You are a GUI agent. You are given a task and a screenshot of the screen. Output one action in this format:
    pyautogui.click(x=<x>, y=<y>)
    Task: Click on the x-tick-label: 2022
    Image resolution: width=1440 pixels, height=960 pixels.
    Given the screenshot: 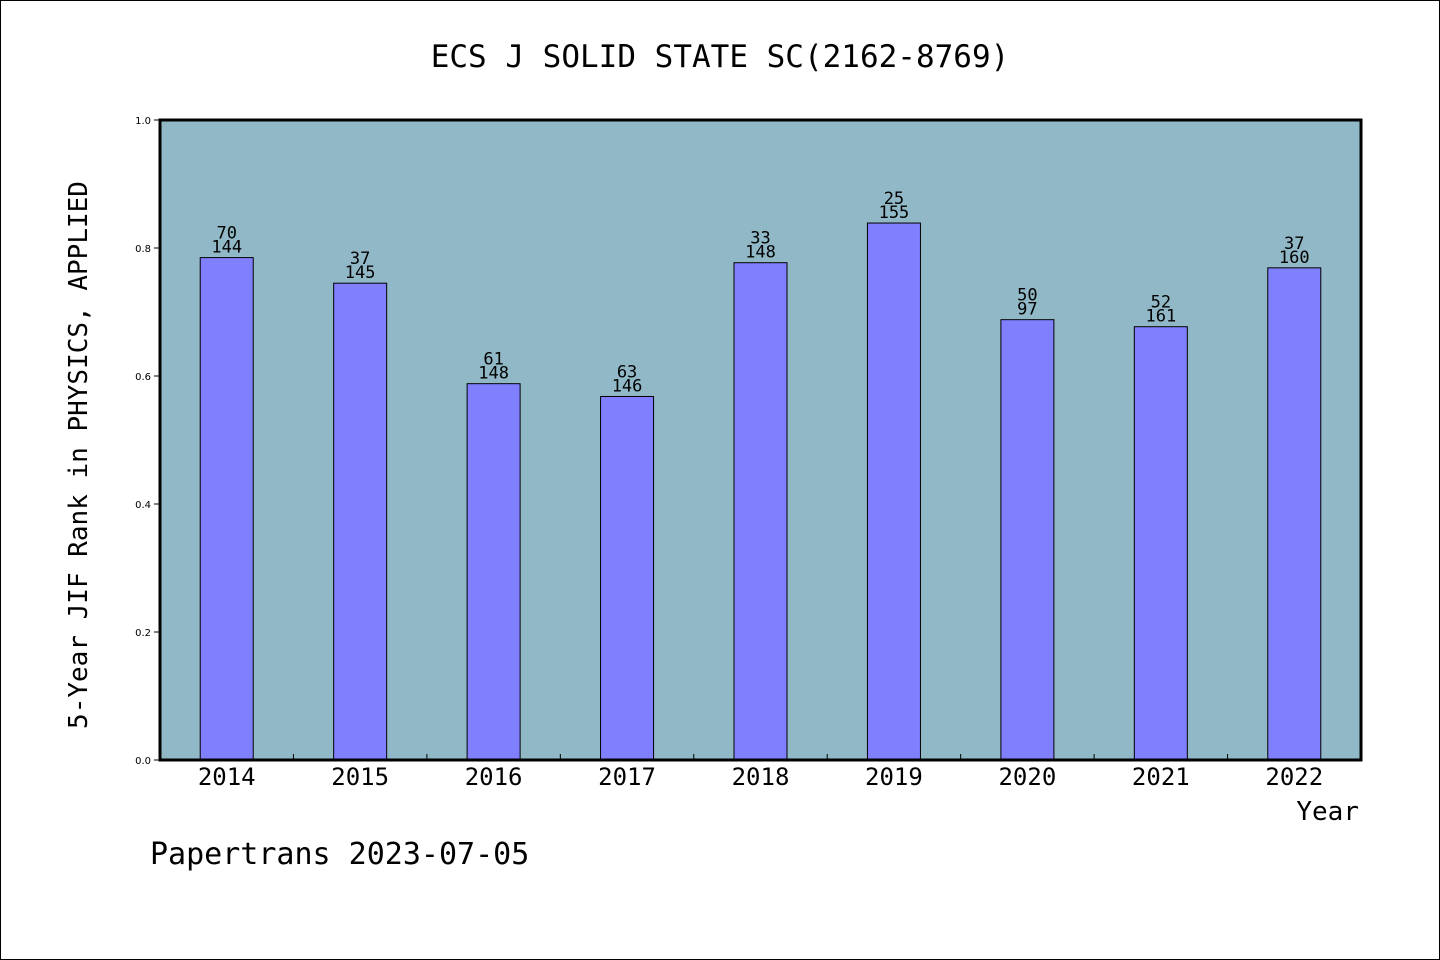 What is the action you would take?
    pyautogui.click(x=1294, y=777)
    